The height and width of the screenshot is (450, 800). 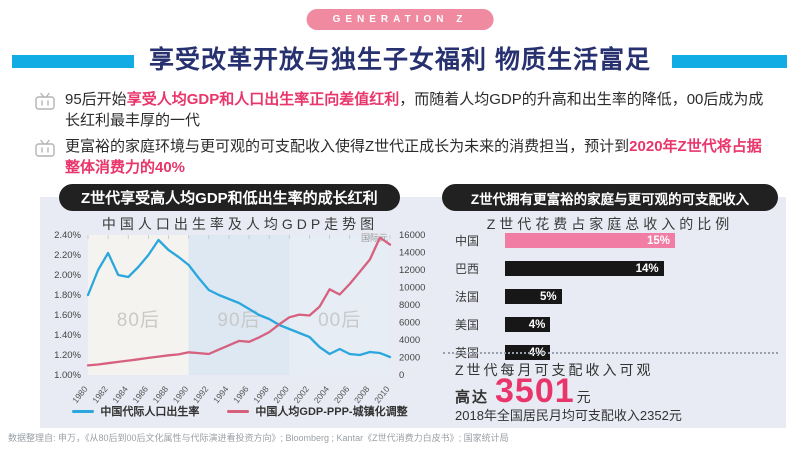 What do you see at coordinates (467, 269) in the screenshot?
I see `bar-category-label: 巴西` at bounding box center [467, 269].